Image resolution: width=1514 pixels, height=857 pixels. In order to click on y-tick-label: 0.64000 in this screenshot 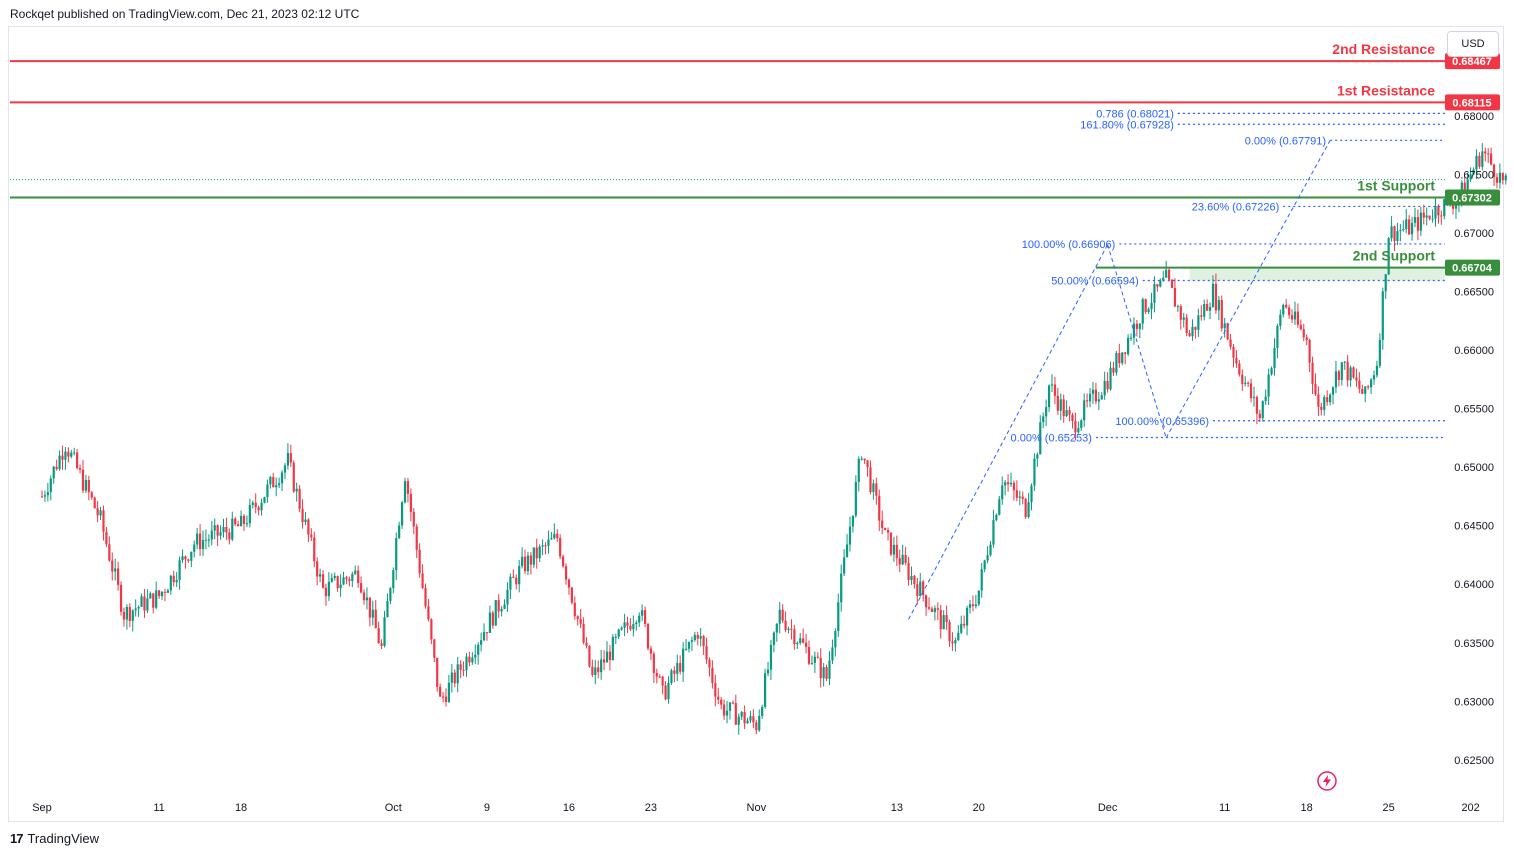, I will do `click(1474, 585)`.